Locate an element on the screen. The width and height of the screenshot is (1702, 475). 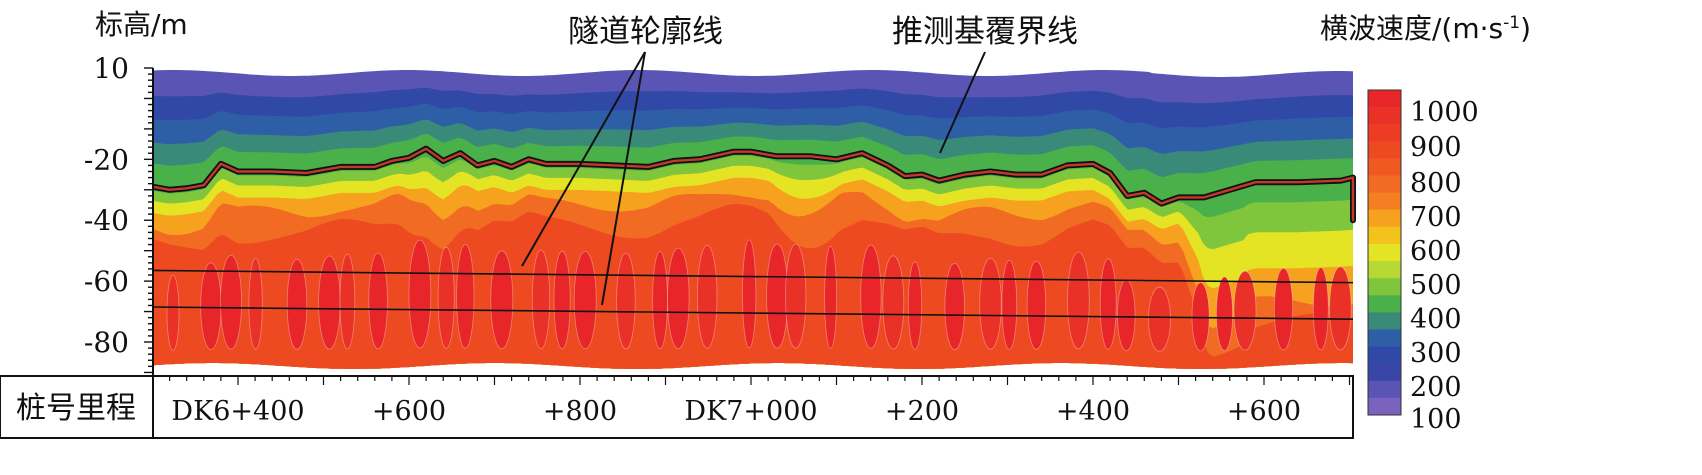
colorbar-label: 300 is located at coordinates (1436, 353).